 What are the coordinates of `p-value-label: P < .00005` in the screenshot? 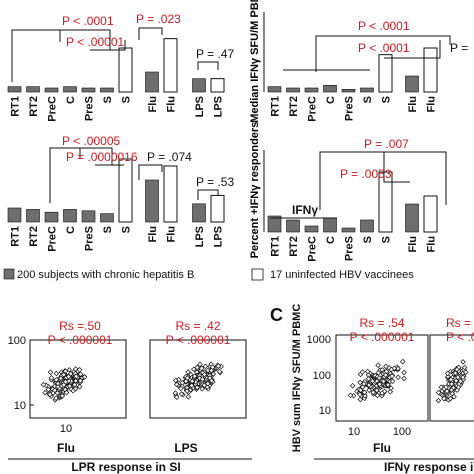 It's located at (91, 141).